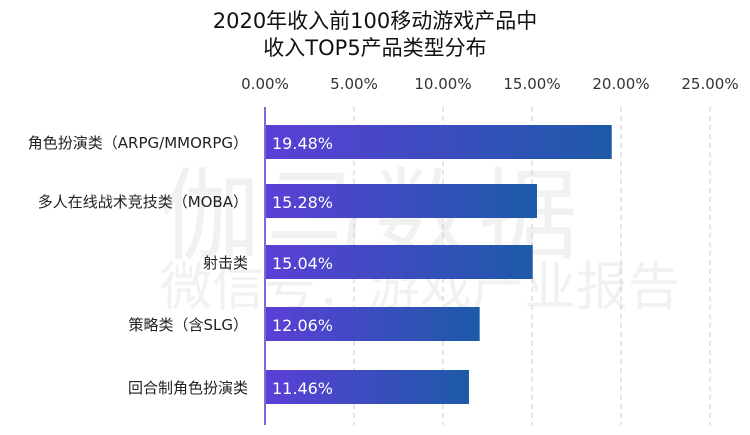 The image size is (750, 435). What do you see at coordinates (709, 84) in the screenshot?
I see `x-tick-label: 25.00%` at bounding box center [709, 84].